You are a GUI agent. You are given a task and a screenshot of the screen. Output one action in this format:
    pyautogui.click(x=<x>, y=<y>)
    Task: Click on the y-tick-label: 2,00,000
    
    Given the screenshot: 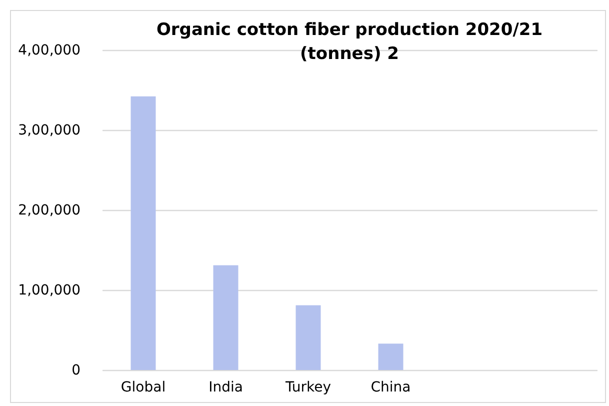 What is the action you would take?
    pyautogui.click(x=49, y=210)
    